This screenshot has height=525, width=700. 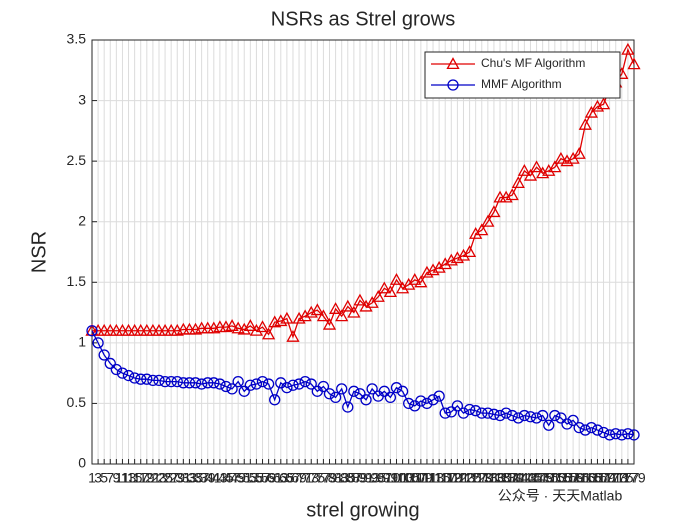 I want to click on x-tick-label: 117, so click(x=445, y=478).